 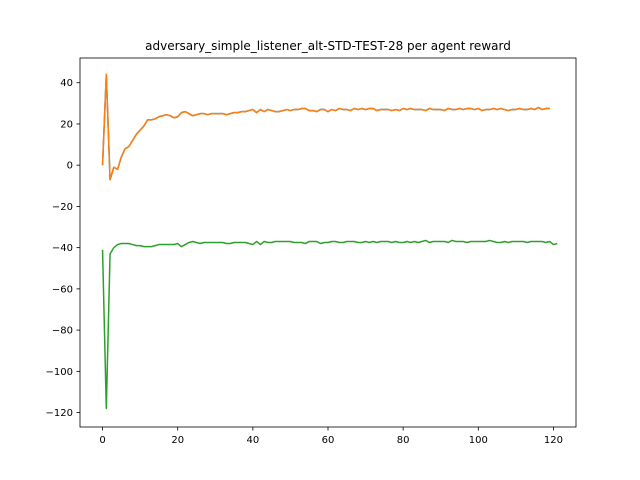 I want to click on x-tick-label: 120, so click(x=553, y=440).